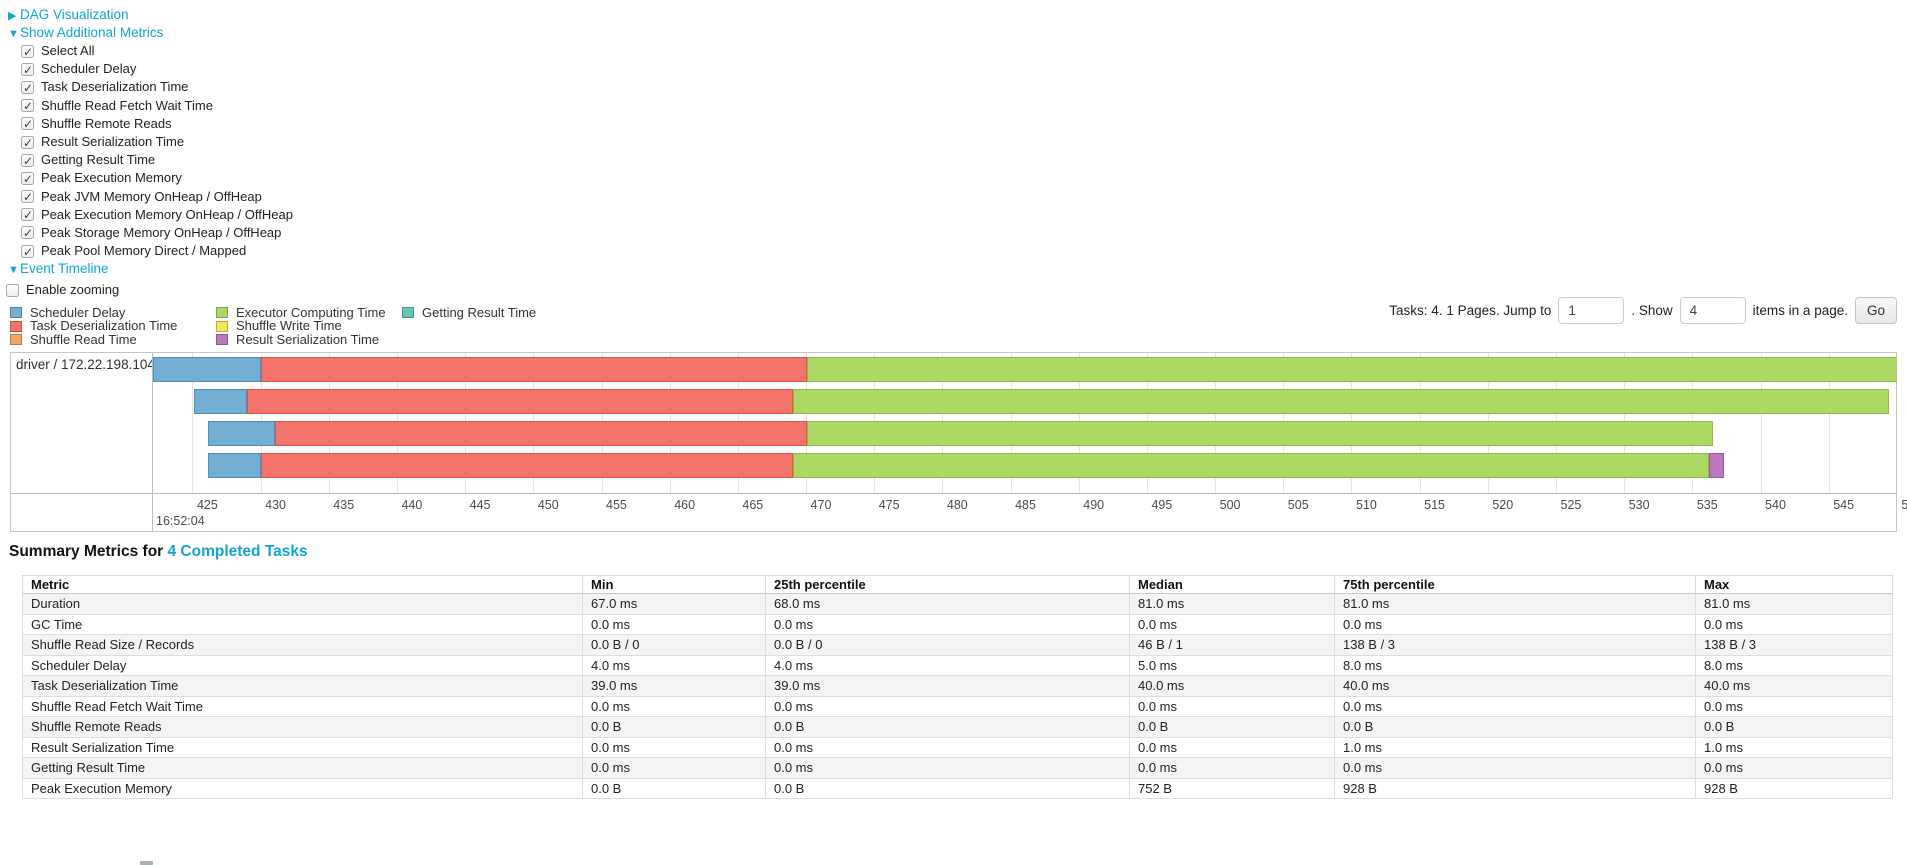 The image size is (1907, 865). What do you see at coordinates (344, 505) in the screenshot?
I see `axis-tick-label: 435` at bounding box center [344, 505].